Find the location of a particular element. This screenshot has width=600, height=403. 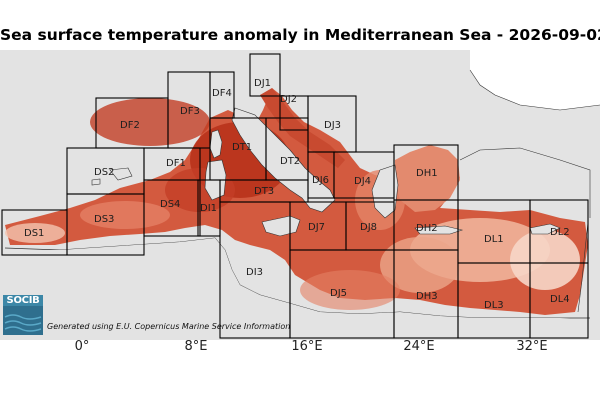

label-DS4: DS4 is located at coordinates (170, 204).